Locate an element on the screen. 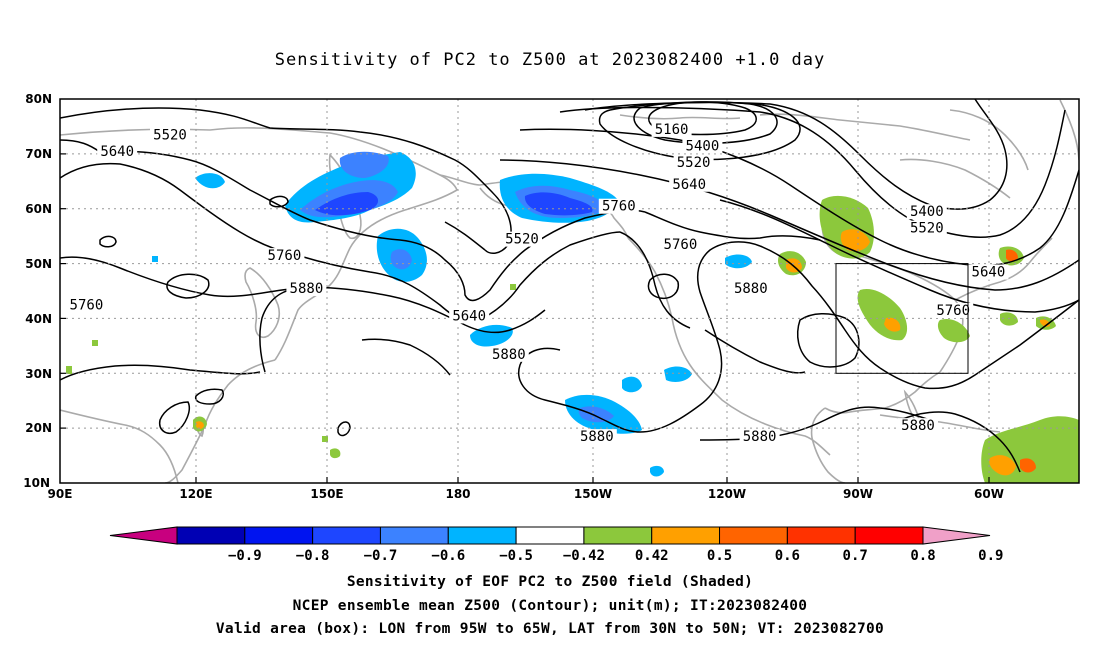 The height and width of the screenshot is (650, 1100). lat-label: 50N is located at coordinates (38, 264).